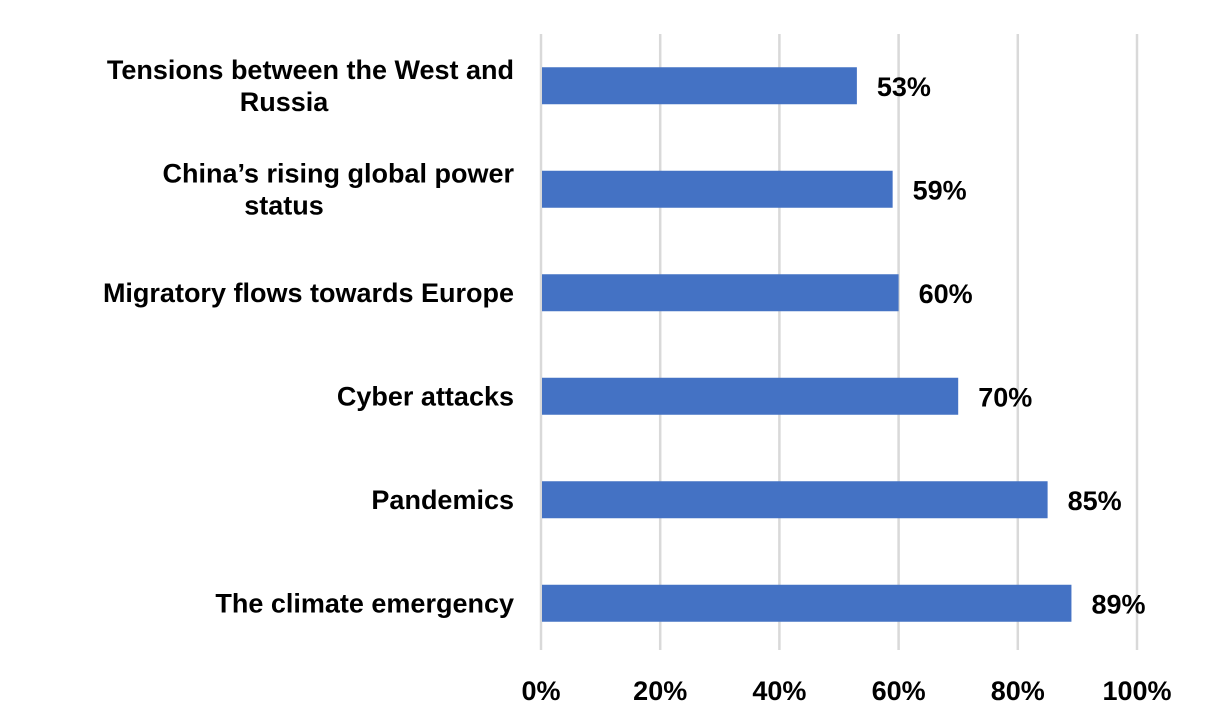 The height and width of the screenshot is (725, 1212). What do you see at coordinates (338, 189) in the screenshot?
I see `category-label-1: China’s rising global power status` at bounding box center [338, 189].